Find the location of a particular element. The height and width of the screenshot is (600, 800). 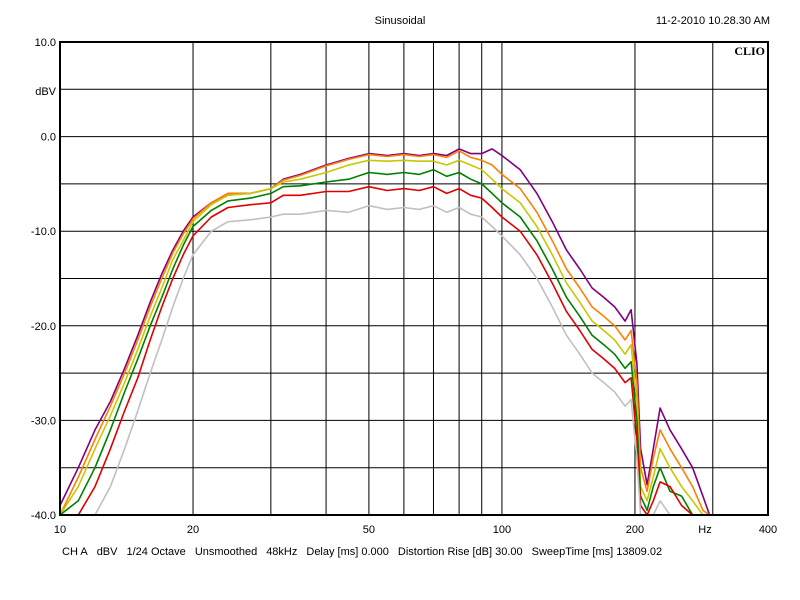

y-tick-label: 0.0 is located at coordinates (48, 138).